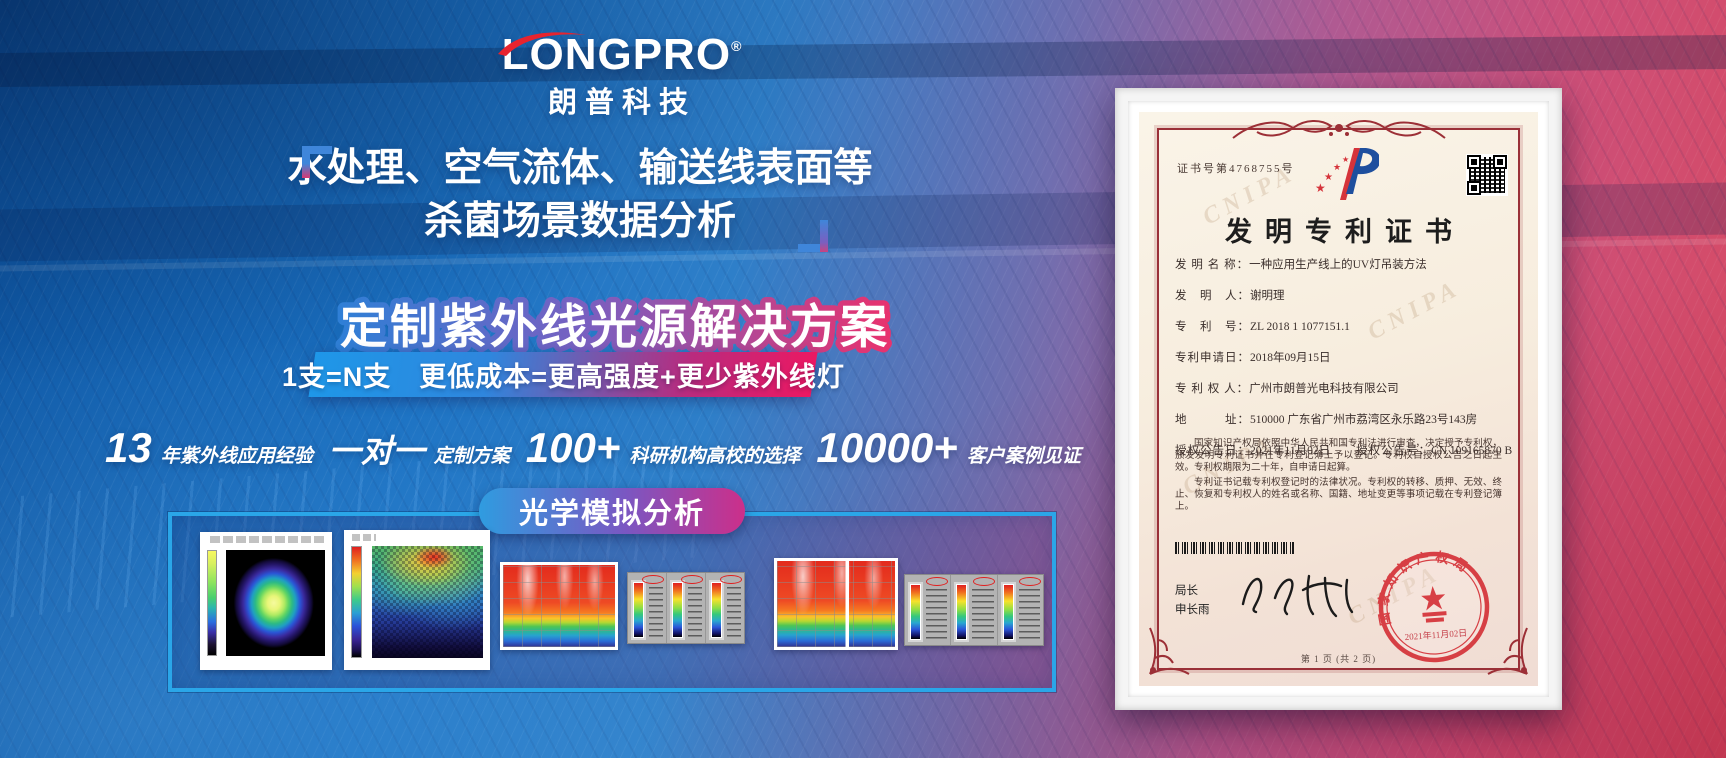  Describe the element at coordinates (542, 44) in the screenshot. I see `logo-swoosh-icon` at that location.